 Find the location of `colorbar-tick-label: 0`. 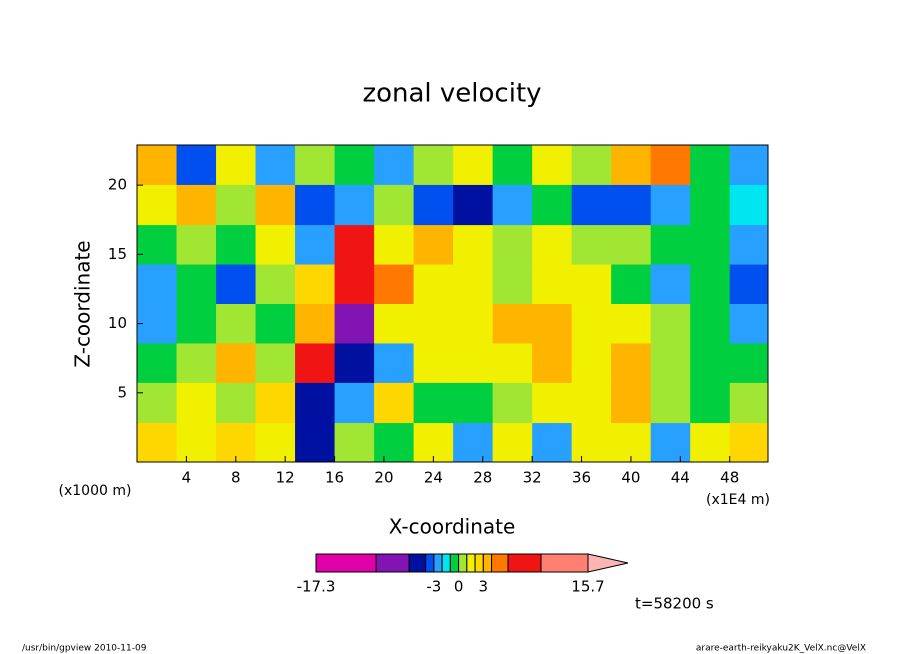

colorbar-tick-label: 0 is located at coordinates (459, 587).